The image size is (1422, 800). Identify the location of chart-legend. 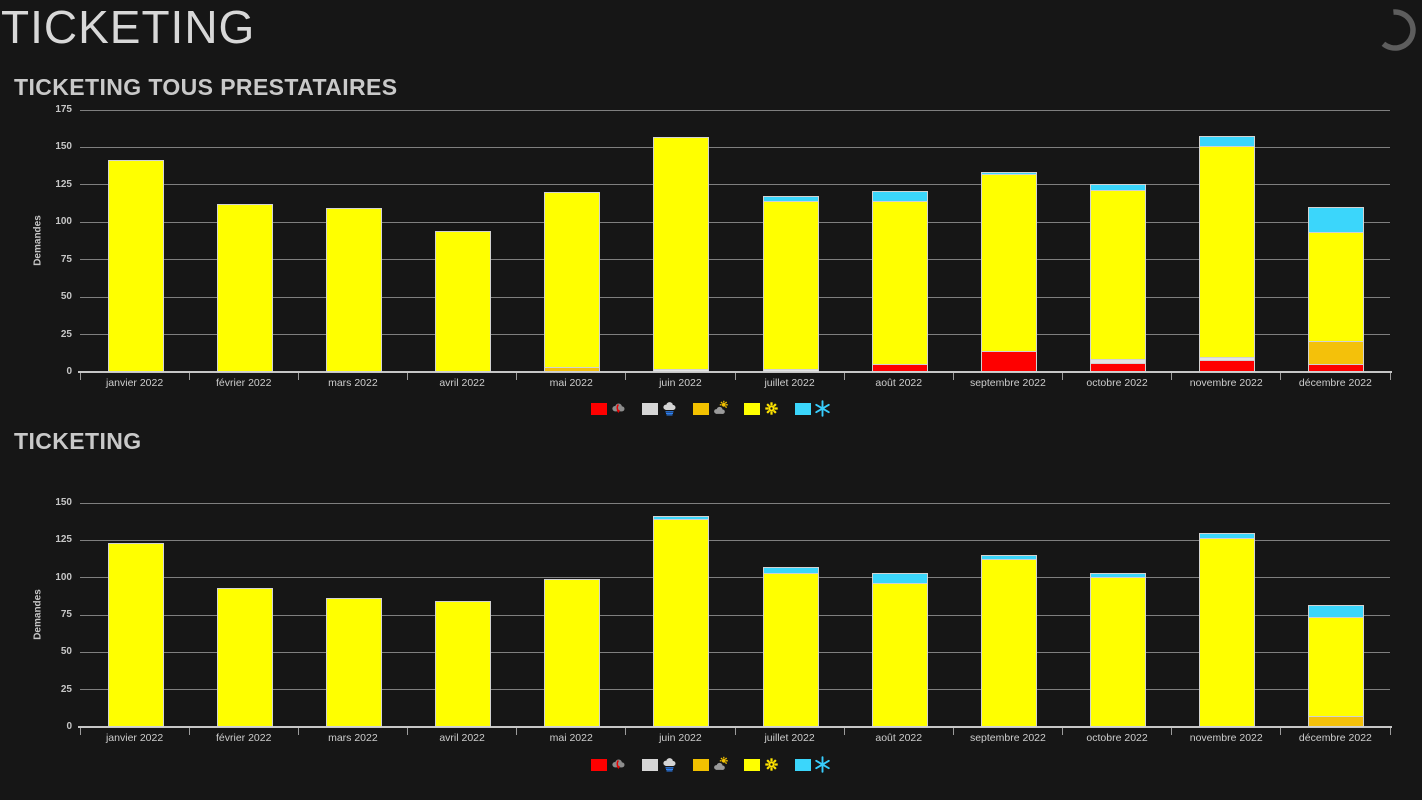
(711, 408).